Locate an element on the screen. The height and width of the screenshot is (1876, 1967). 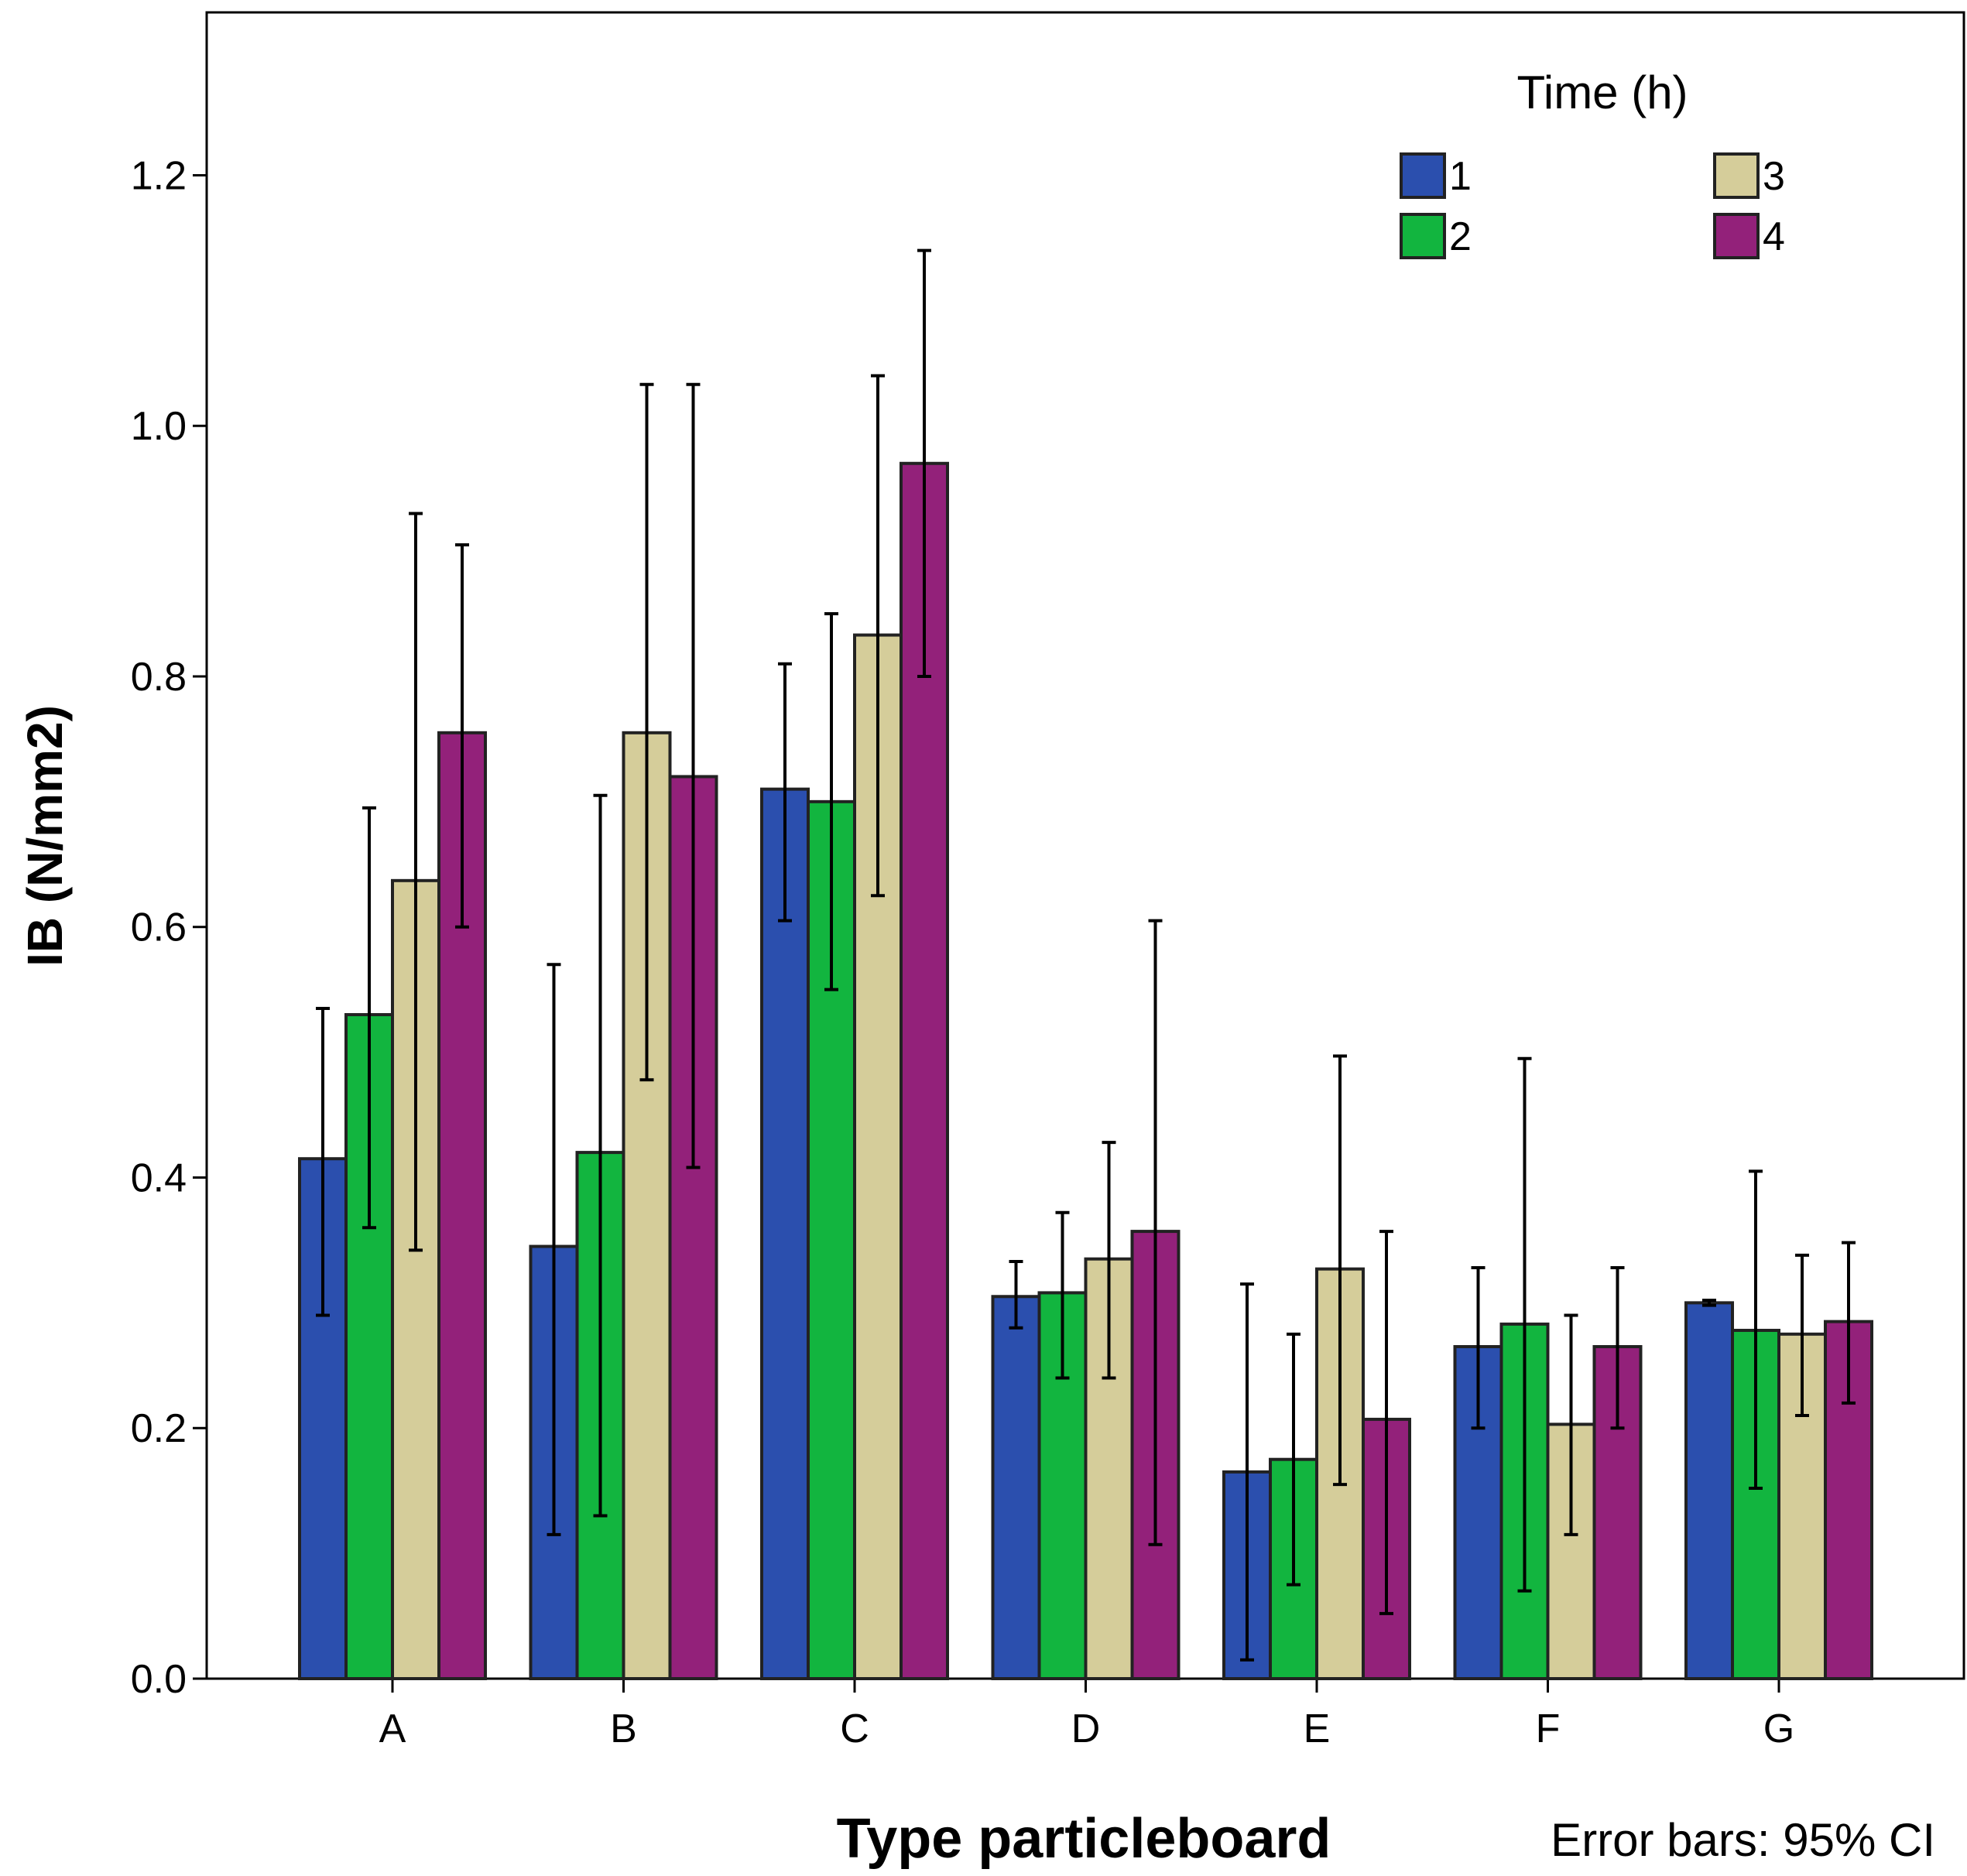
y-tick-label: 1.0 is located at coordinates (159, 426).